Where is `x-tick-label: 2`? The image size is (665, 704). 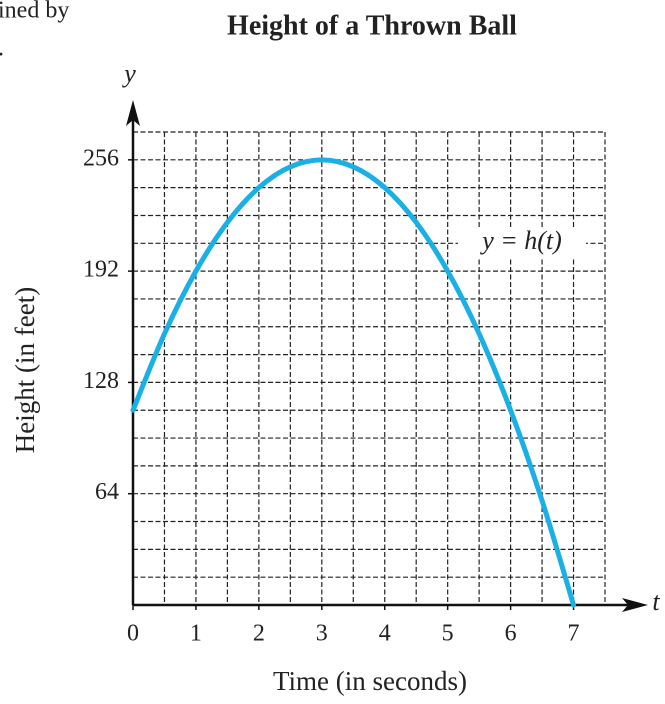 x-tick-label: 2 is located at coordinates (259, 634).